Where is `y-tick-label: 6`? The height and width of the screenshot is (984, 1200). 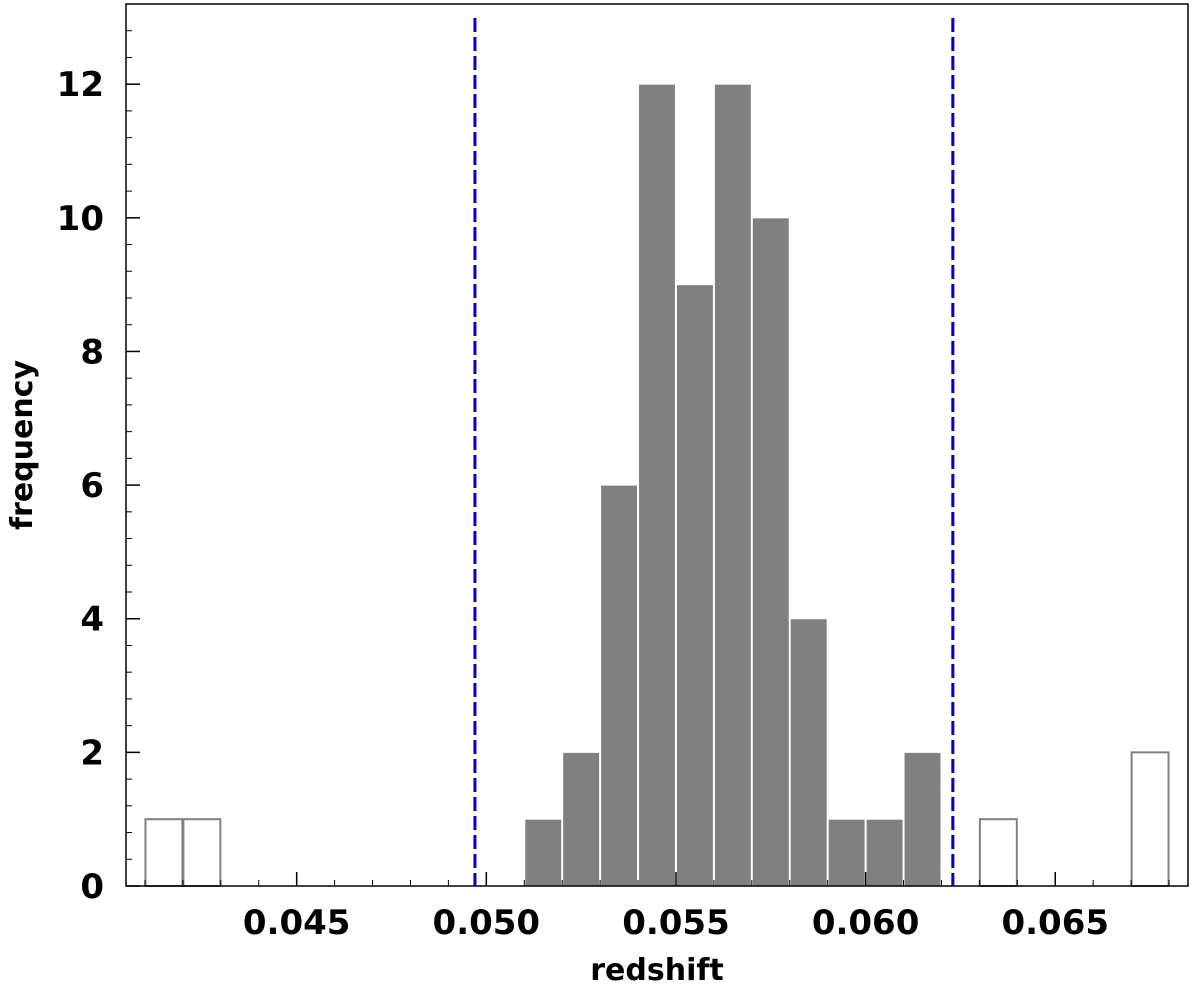
y-tick-label: 6 is located at coordinates (92, 486).